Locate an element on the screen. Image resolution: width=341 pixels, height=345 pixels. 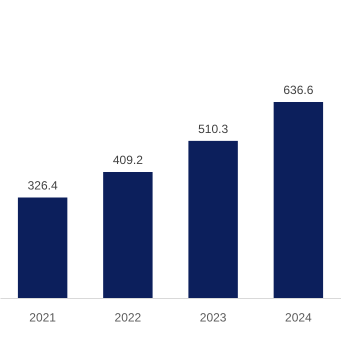
data-label: 510.3 is located at coordinates (213, 129).